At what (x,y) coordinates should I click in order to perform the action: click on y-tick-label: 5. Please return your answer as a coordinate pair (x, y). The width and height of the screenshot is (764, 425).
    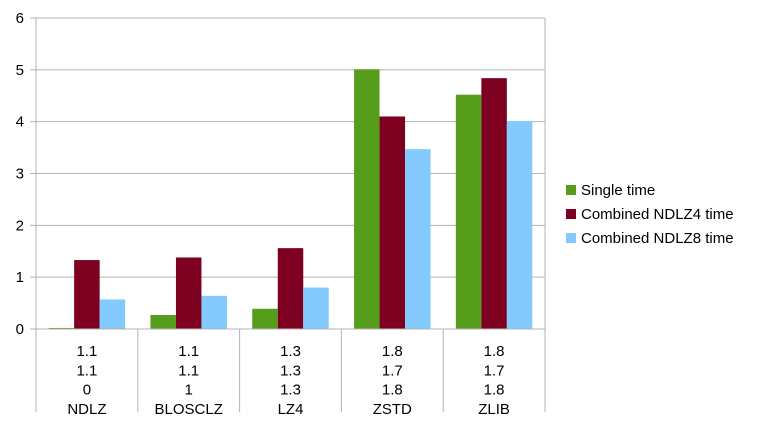
    Looking at the image, I should click on (20, 70).